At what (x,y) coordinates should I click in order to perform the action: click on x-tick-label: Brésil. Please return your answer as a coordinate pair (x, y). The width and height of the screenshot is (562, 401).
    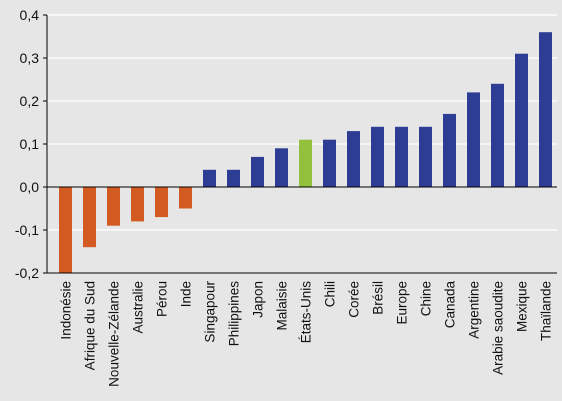
    Looking at the image, I should click on (378, 298).